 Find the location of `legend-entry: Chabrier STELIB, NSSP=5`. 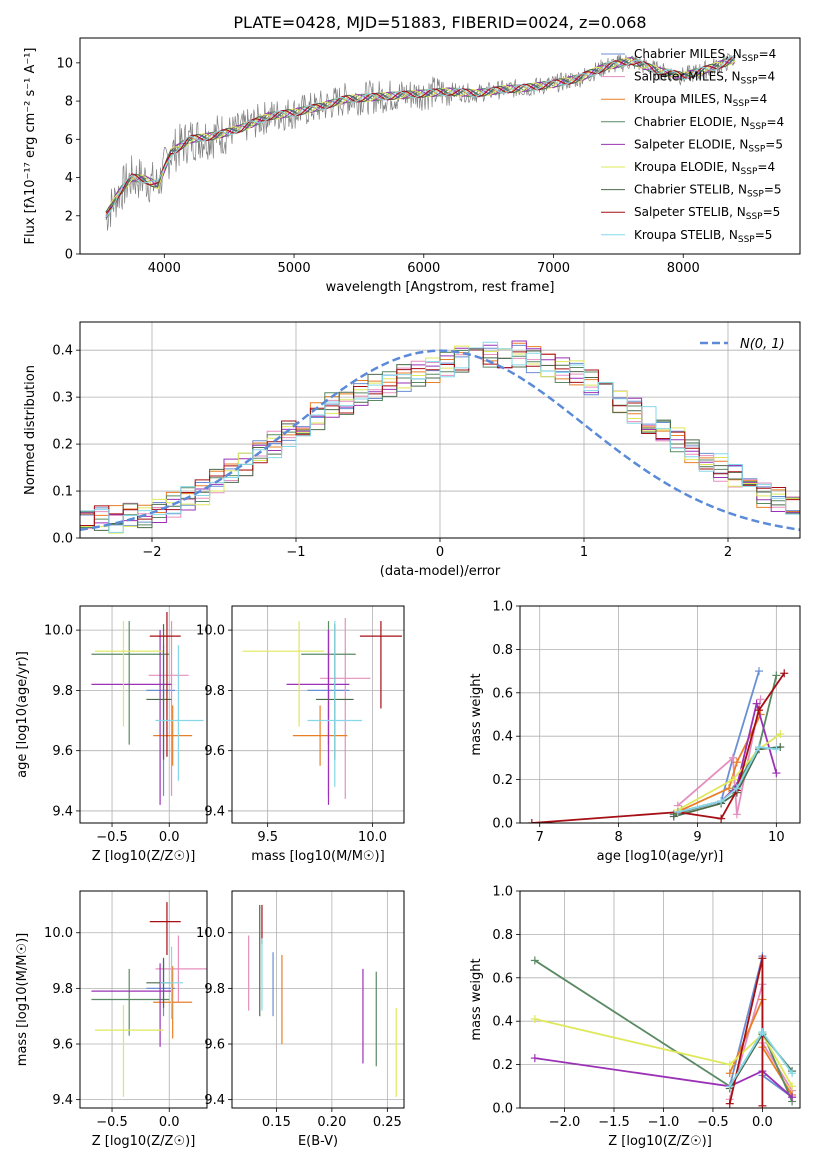

legend-entry: Chabrier STELIB, NSSP=5 is located at coordinates (708, 191).